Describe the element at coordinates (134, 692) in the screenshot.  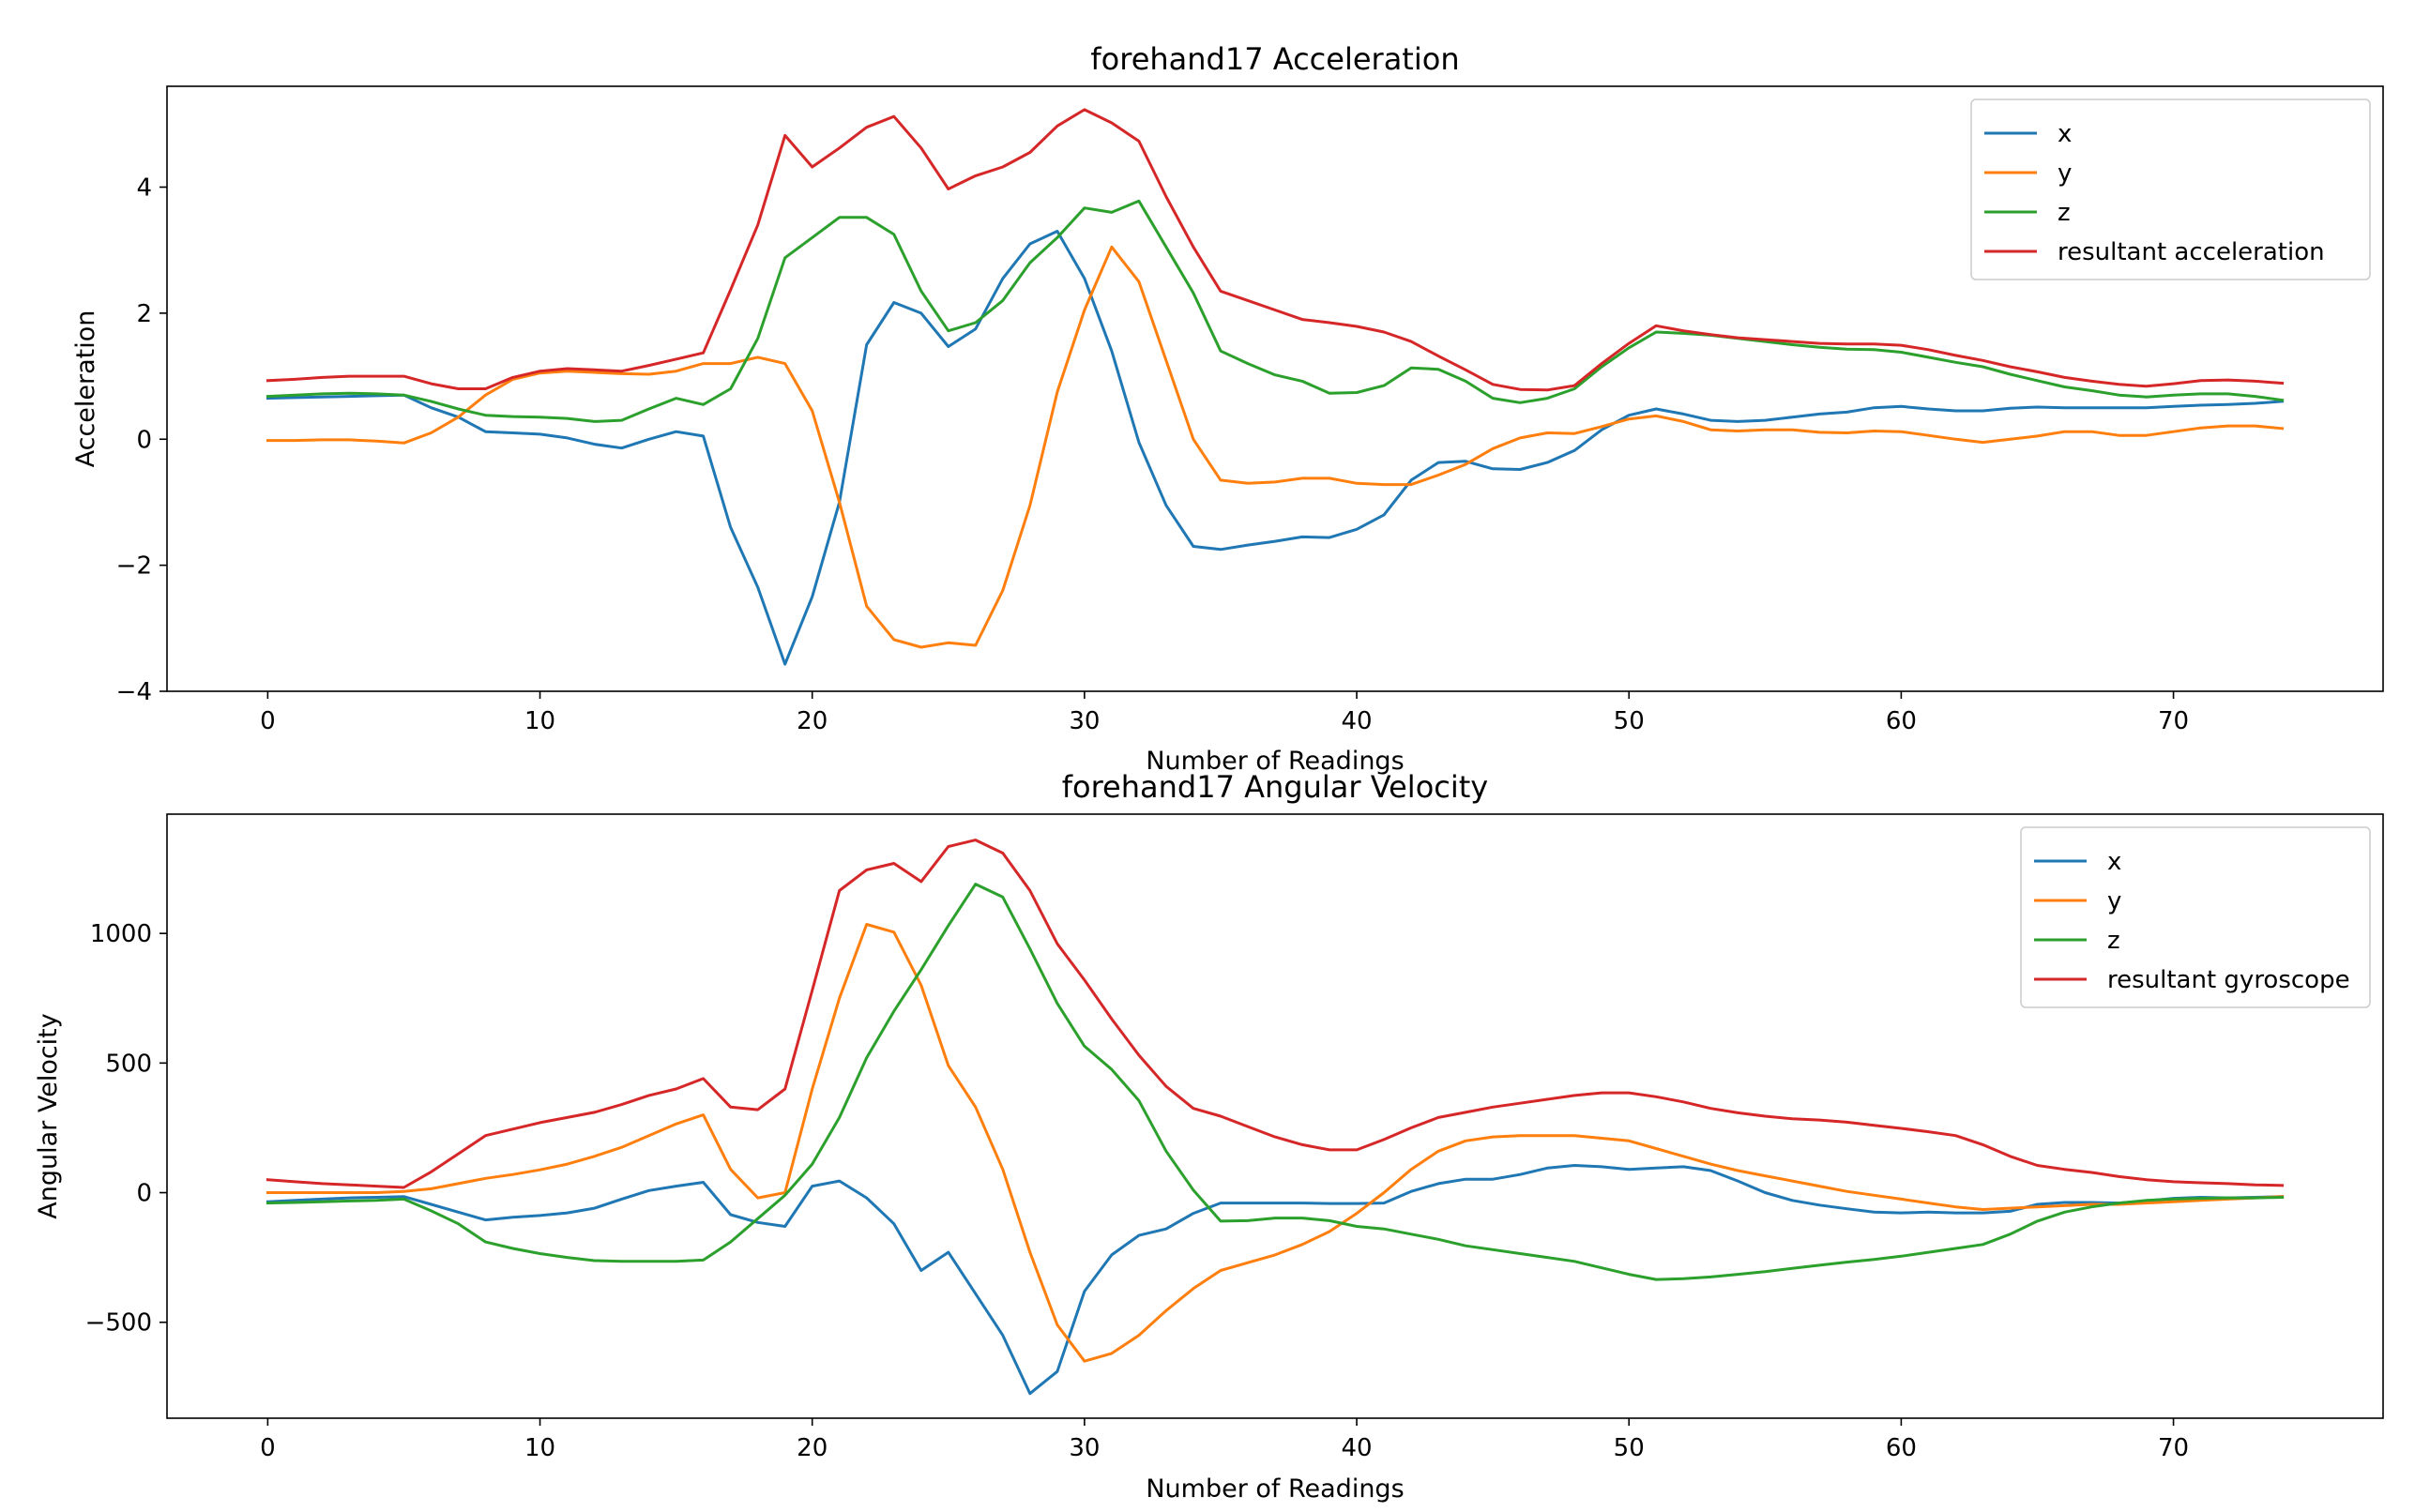
I see `y-tick-label: −4` at that location.